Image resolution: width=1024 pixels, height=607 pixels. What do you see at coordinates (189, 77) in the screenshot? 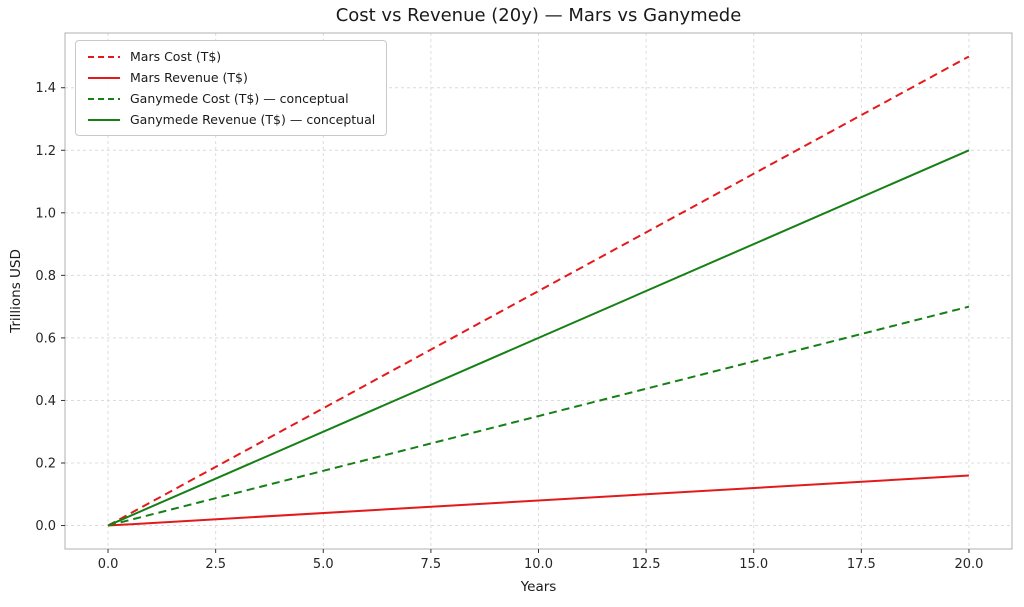
I see `legend-label: Mars Revenue (T$)` at bounding box center [189, 77].